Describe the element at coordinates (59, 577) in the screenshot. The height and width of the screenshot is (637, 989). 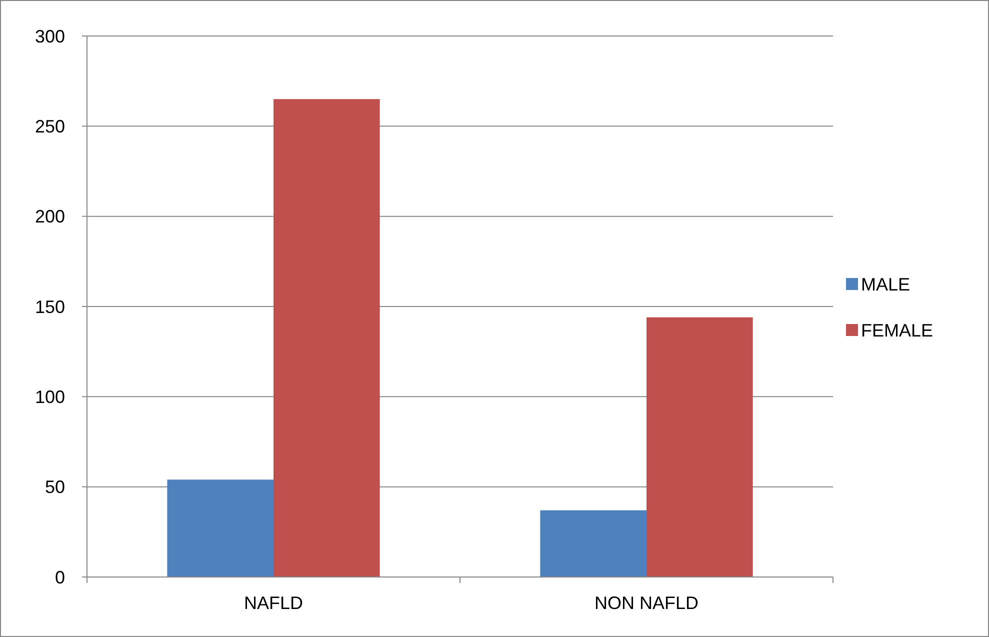
I see `y-tick-label: 0` at that location.